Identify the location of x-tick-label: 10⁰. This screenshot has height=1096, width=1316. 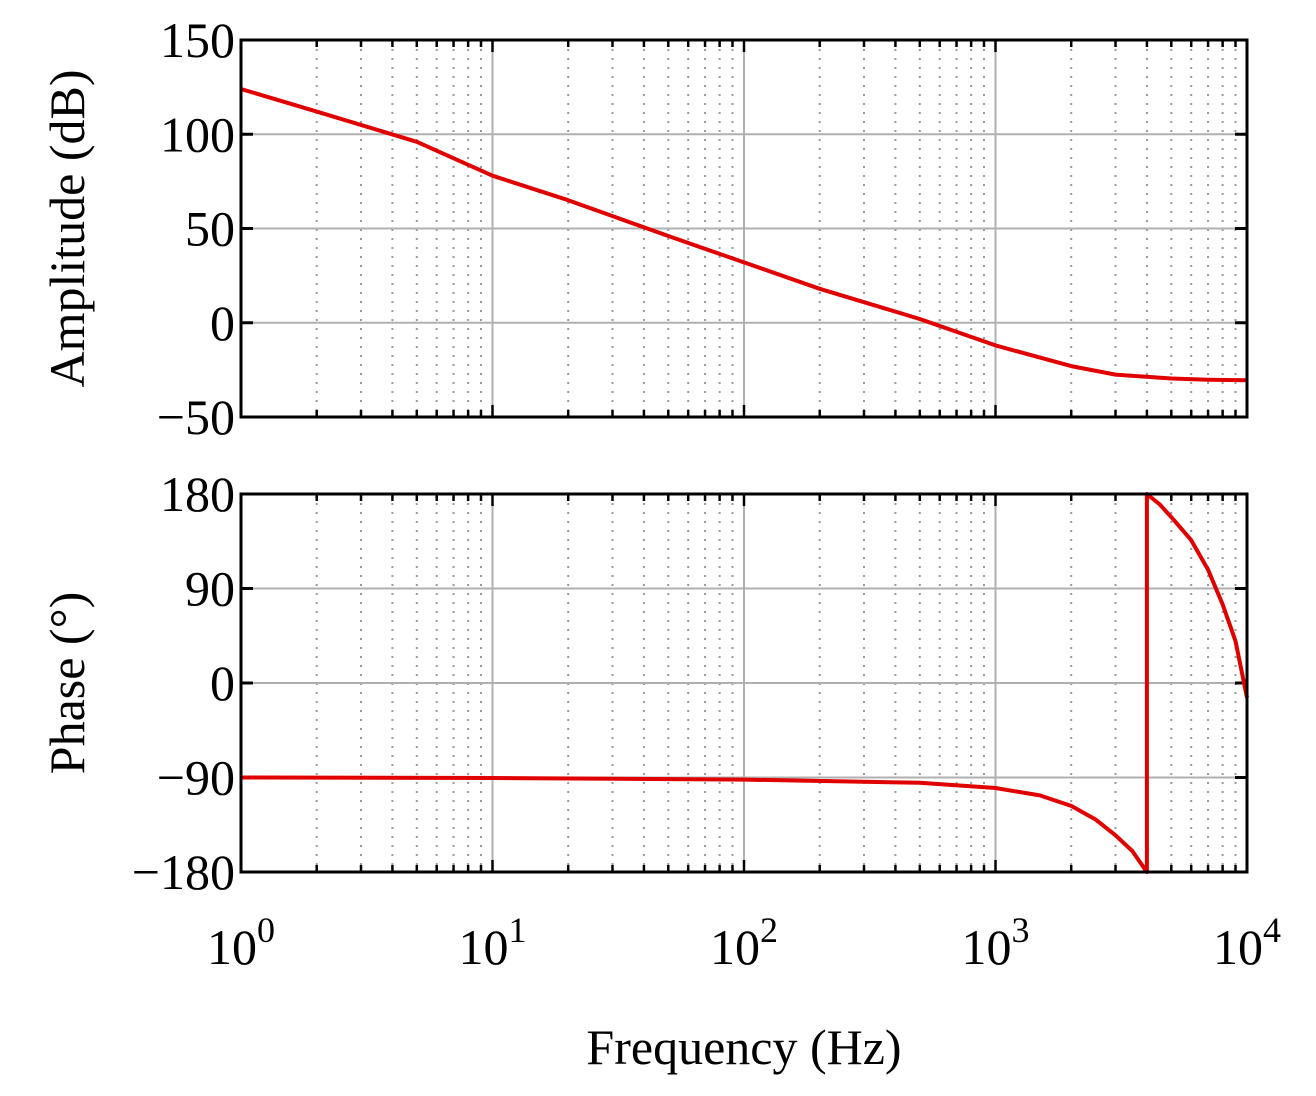
(241, 942).